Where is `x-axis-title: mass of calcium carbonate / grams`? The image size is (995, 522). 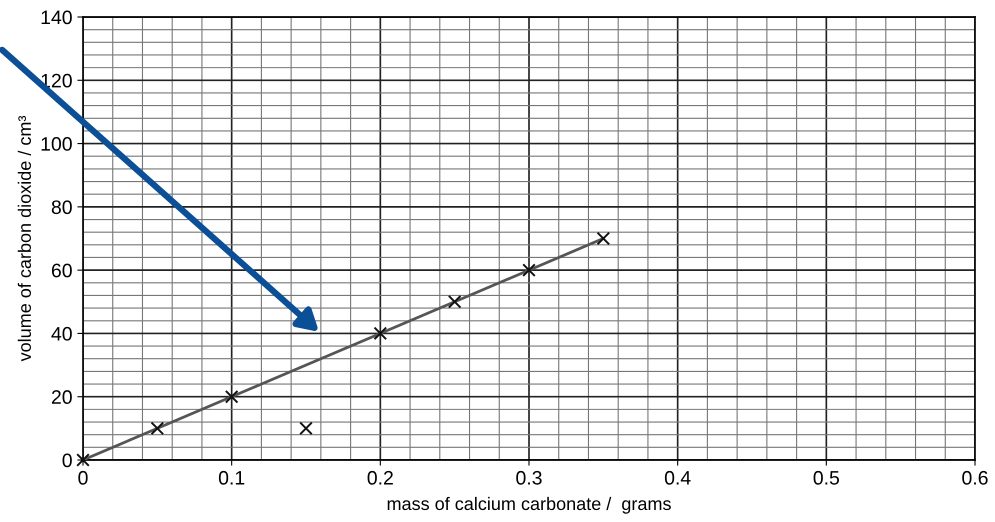
x-axis-title: mass of calcium carbonate / grams is located at coordinates (529, 505).